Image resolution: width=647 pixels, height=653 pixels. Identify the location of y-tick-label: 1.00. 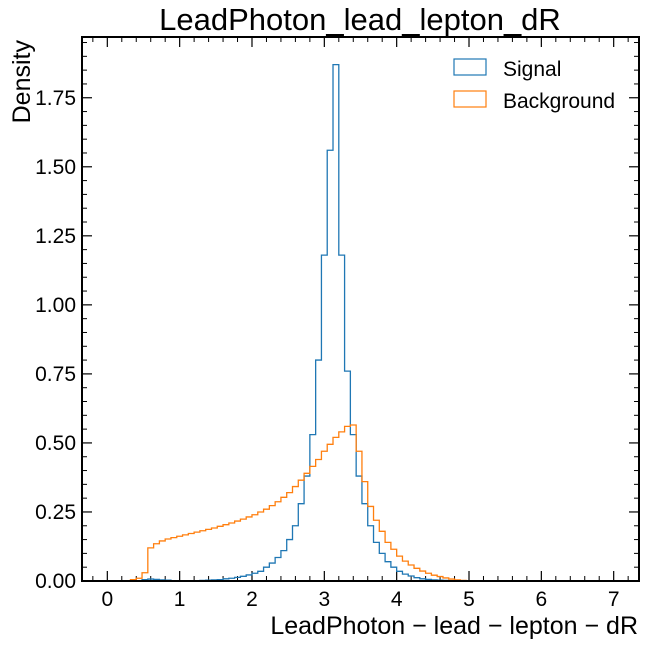
(55, 305).